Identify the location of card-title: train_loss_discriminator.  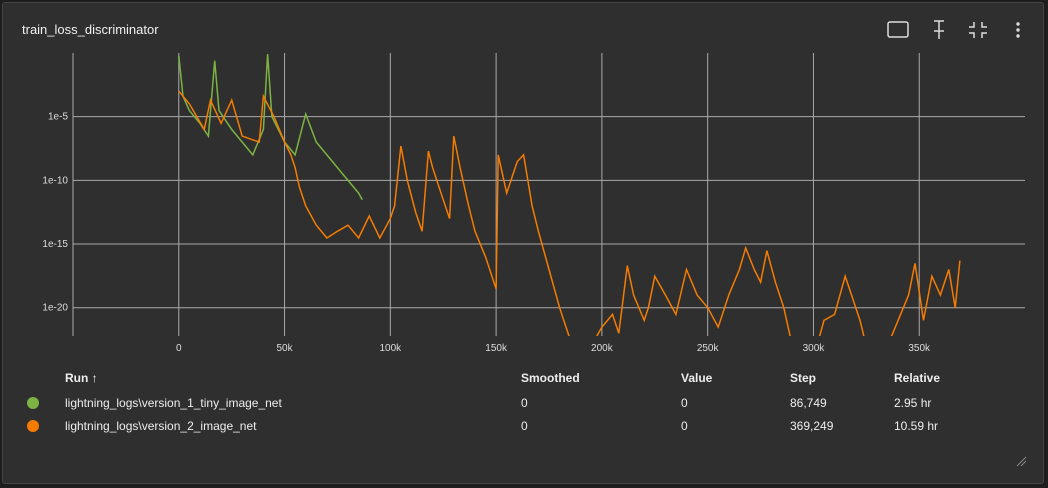
(90, 29).